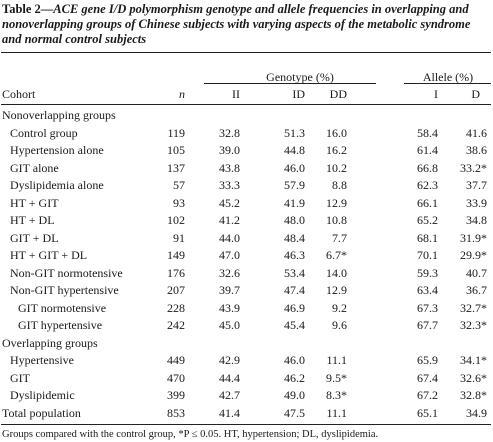  Describe the element at coordinates (229, 150) in the screenshot. I see `cell-ii: 39.0` at that location.